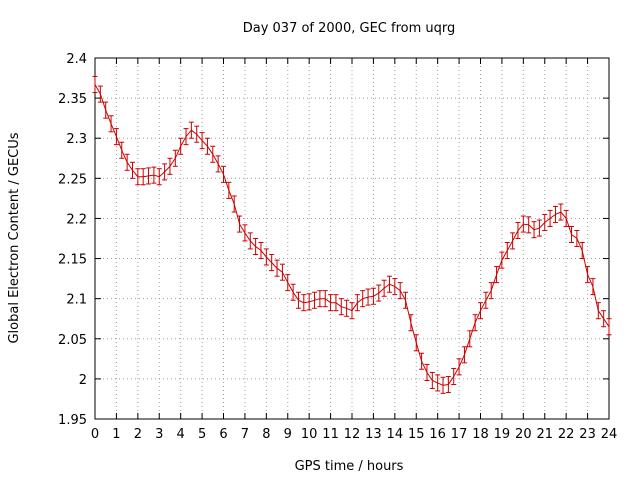  I want to click on y-tick-label: 2.2, so click(76, 219).